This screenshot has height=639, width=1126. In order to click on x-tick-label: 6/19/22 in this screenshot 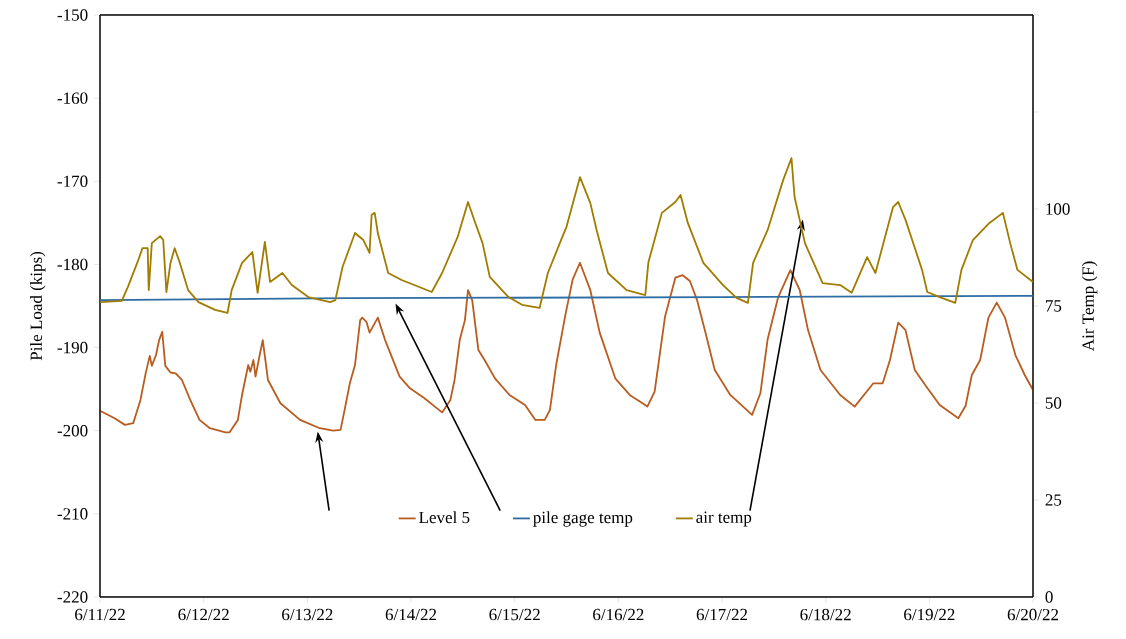, I will do `click(929, 614)`.